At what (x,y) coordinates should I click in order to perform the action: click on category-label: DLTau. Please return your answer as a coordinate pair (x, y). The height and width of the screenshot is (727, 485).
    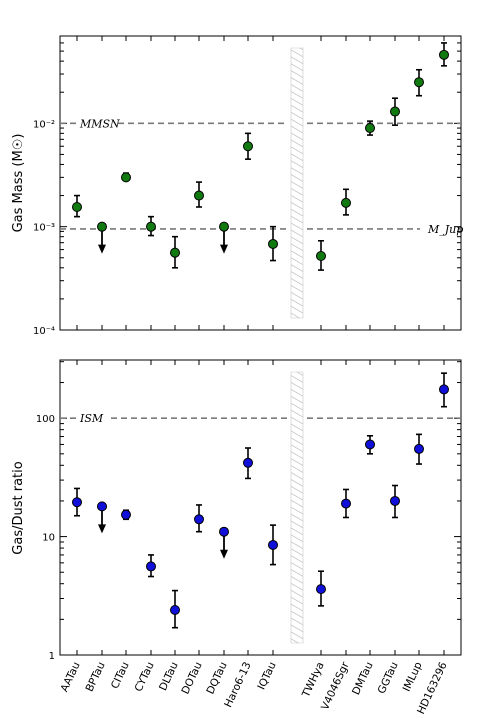
    Looking at the image, I should click on (169, 676).